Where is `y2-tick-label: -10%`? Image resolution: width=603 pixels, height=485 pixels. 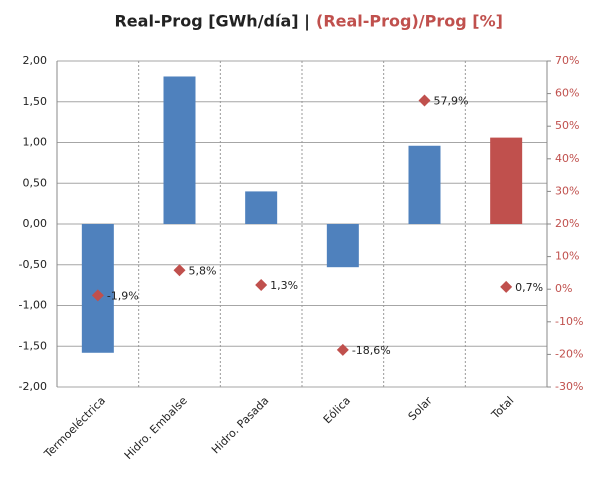 y2-tick-label: -10% is located at coordinates (569, 321).